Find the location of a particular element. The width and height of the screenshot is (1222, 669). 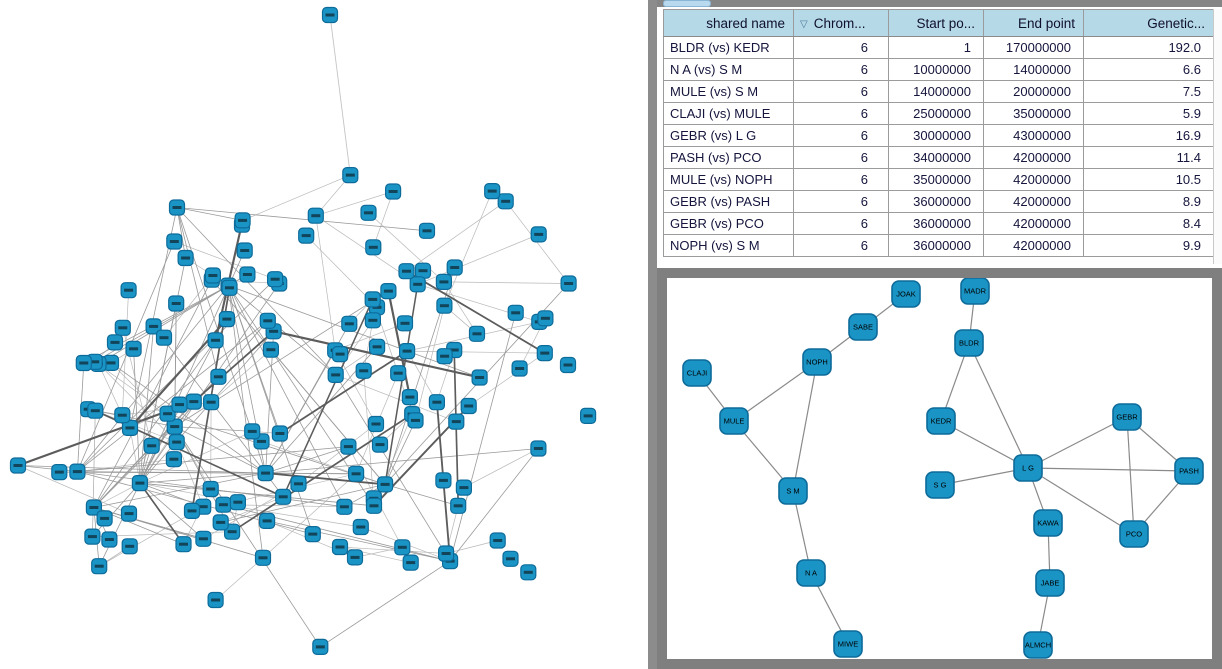

table-row: MULE (vs) NOPH 6 35000000 42000000 10.5 is located at coordinates (938, 179).